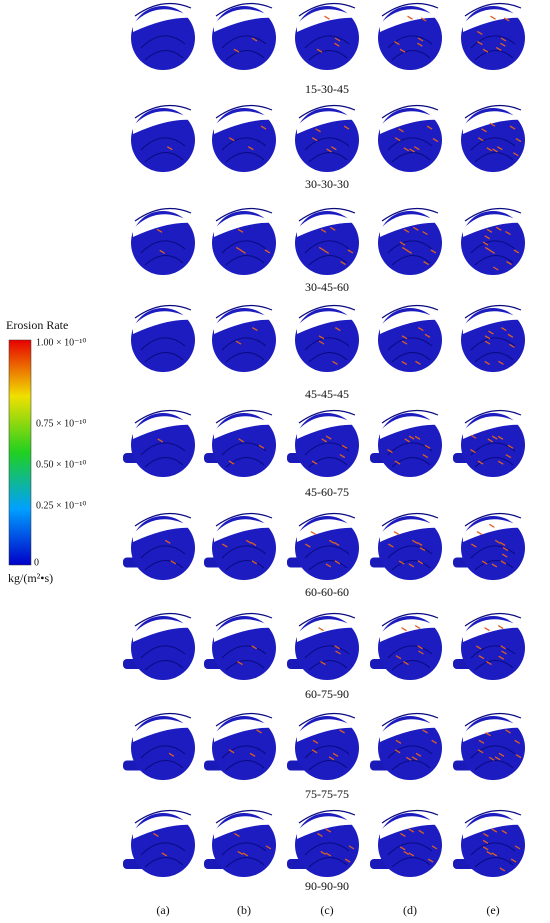 This screenshot has width=550, height=923. Describe the element at coordinates (492, 910) in the screenshot. I see `column-label: (e)` at that location.